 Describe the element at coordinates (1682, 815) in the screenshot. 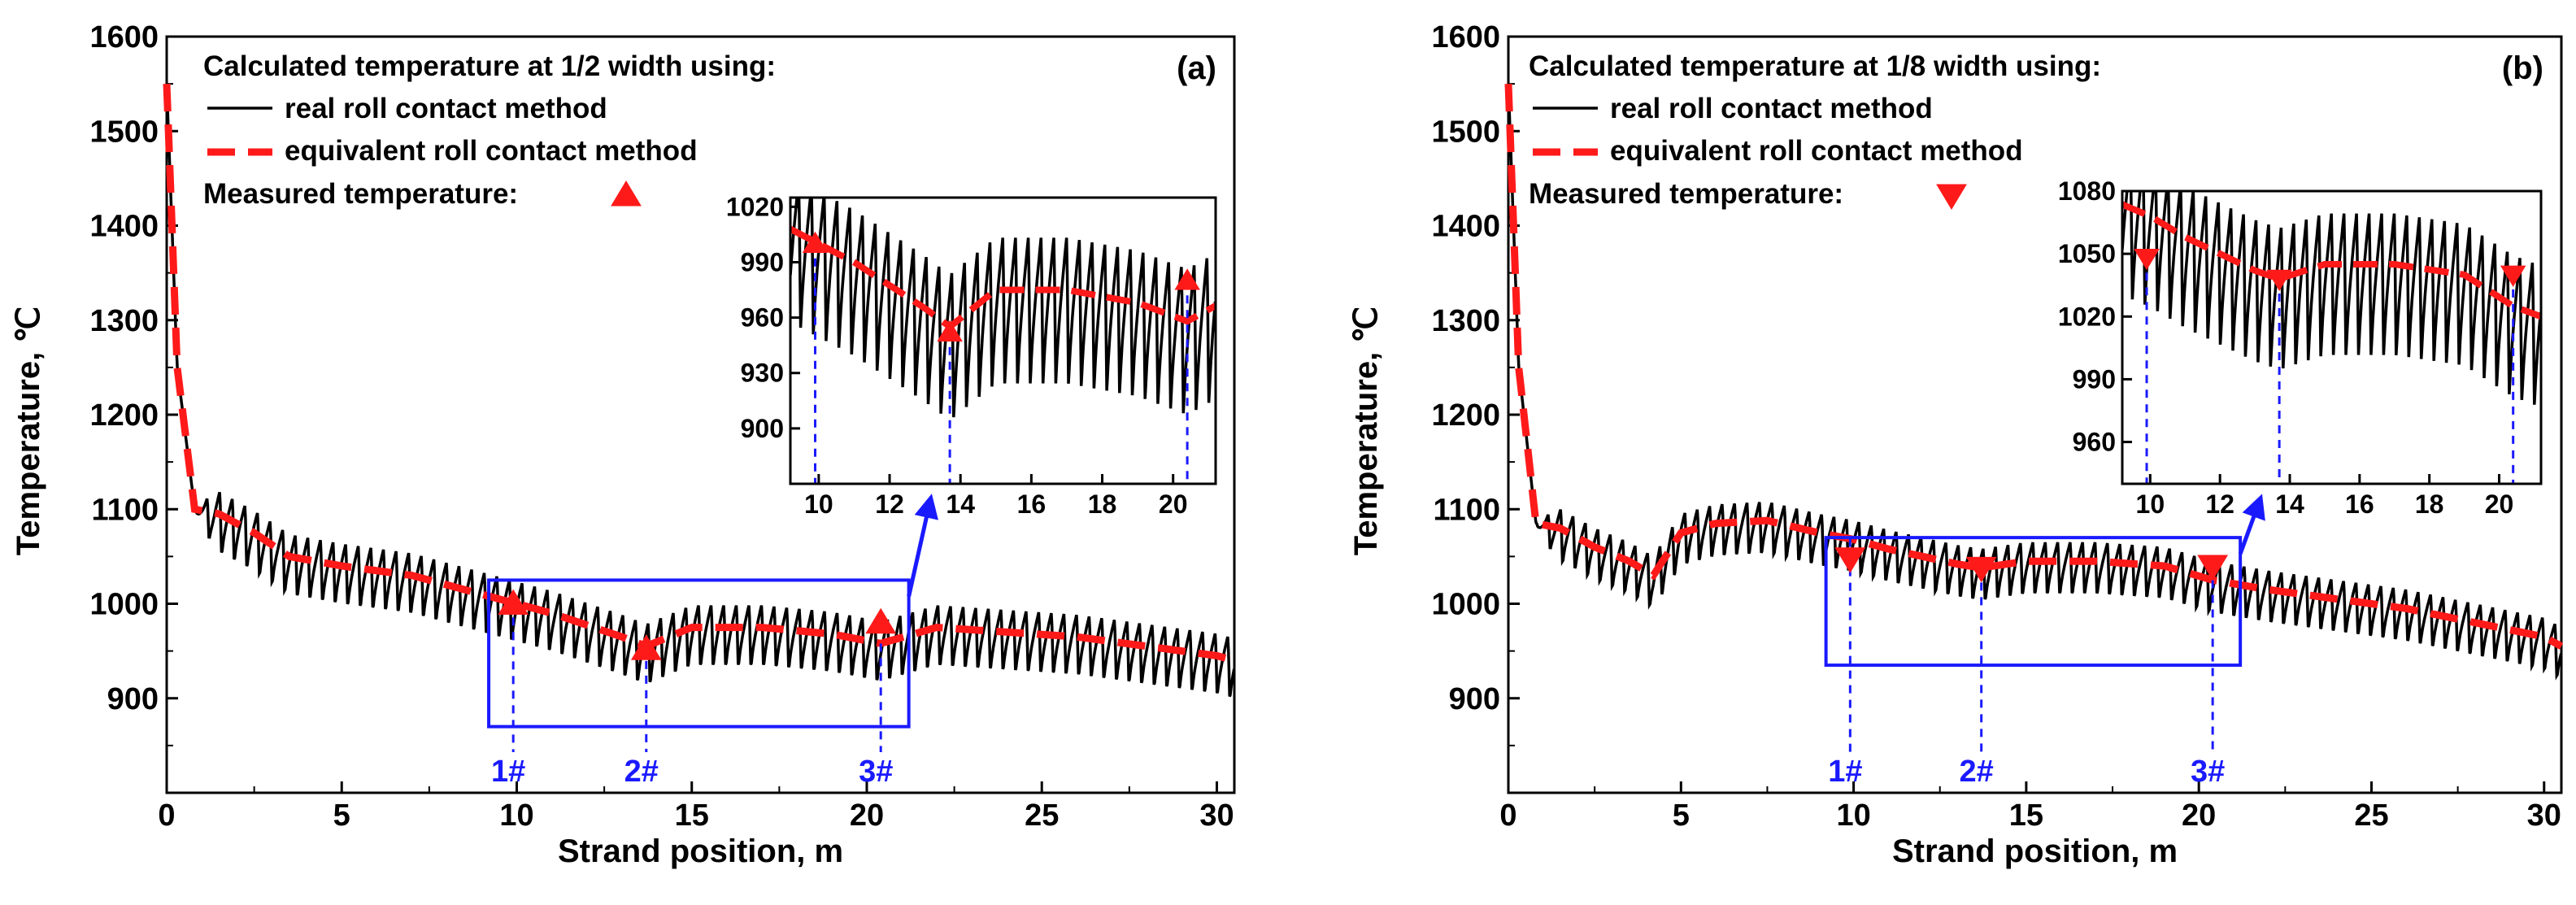

I see `x-tick-label: 5` at that location.